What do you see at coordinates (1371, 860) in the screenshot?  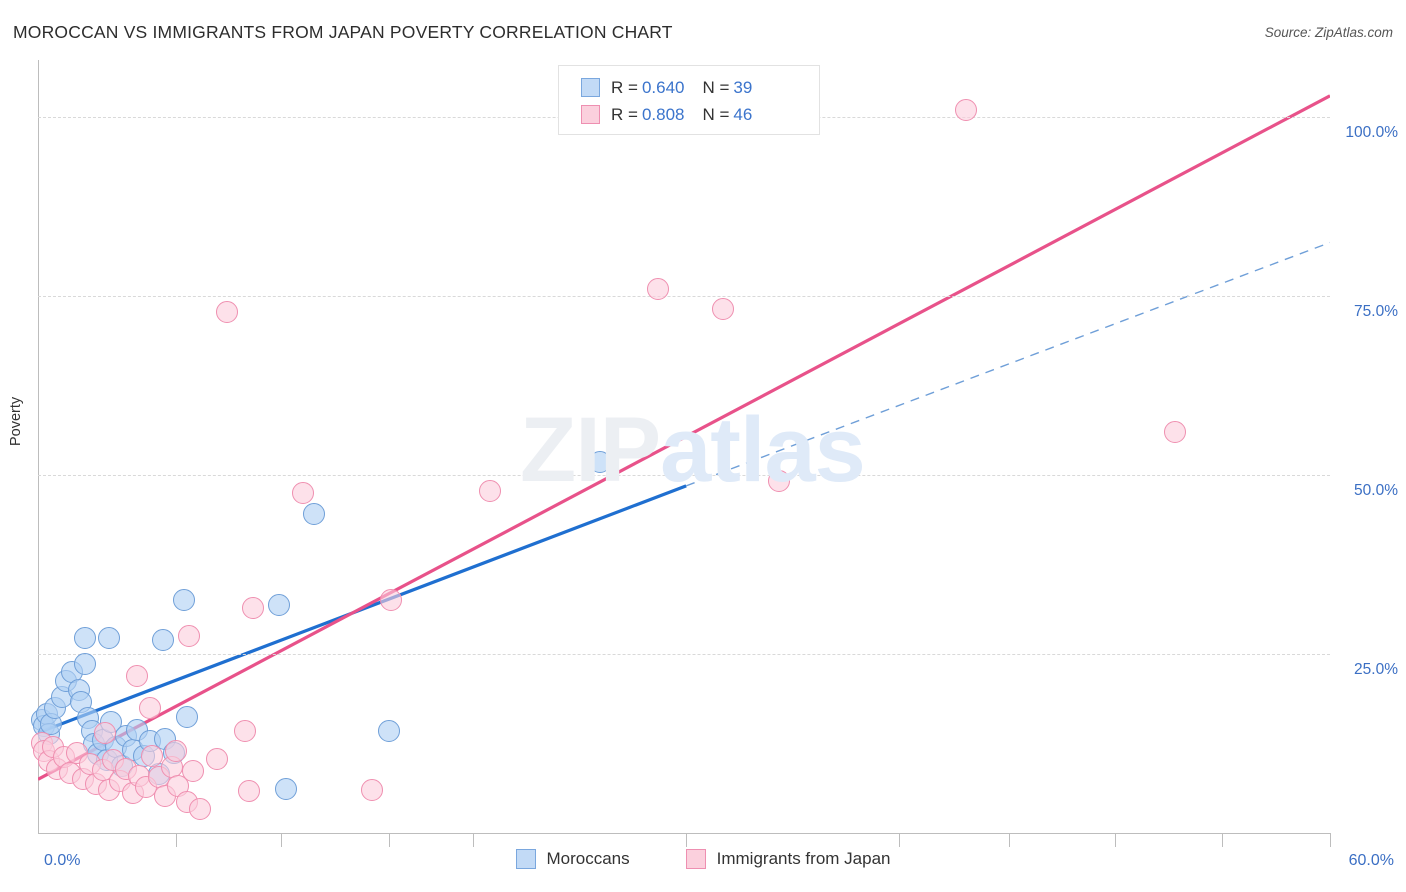 I see `x-axis-max-label: 60.0%` at bounding box center [1371, 860].